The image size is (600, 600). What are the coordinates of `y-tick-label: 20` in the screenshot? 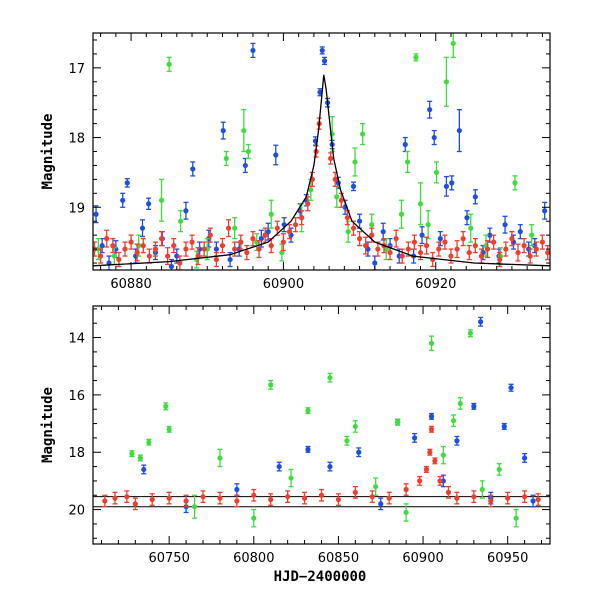 It's located at (76, 511).